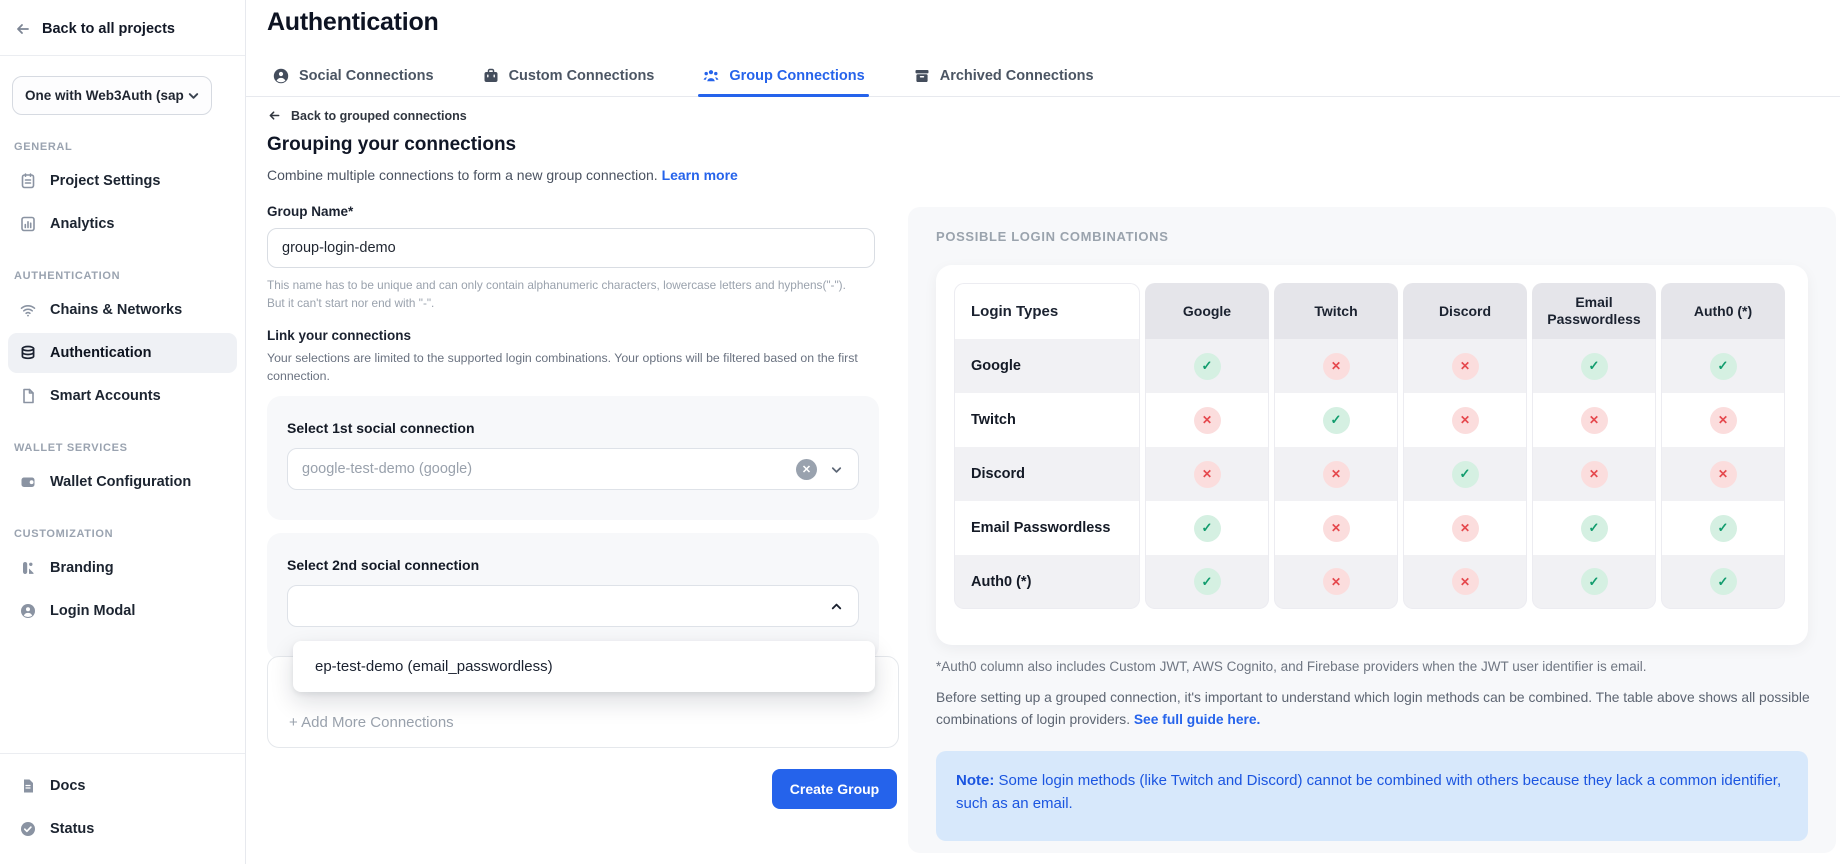 The image size is (1840, 864). Describe the element at coordinates (28, 786) in the screenshot. I see `document-icon` at that location.